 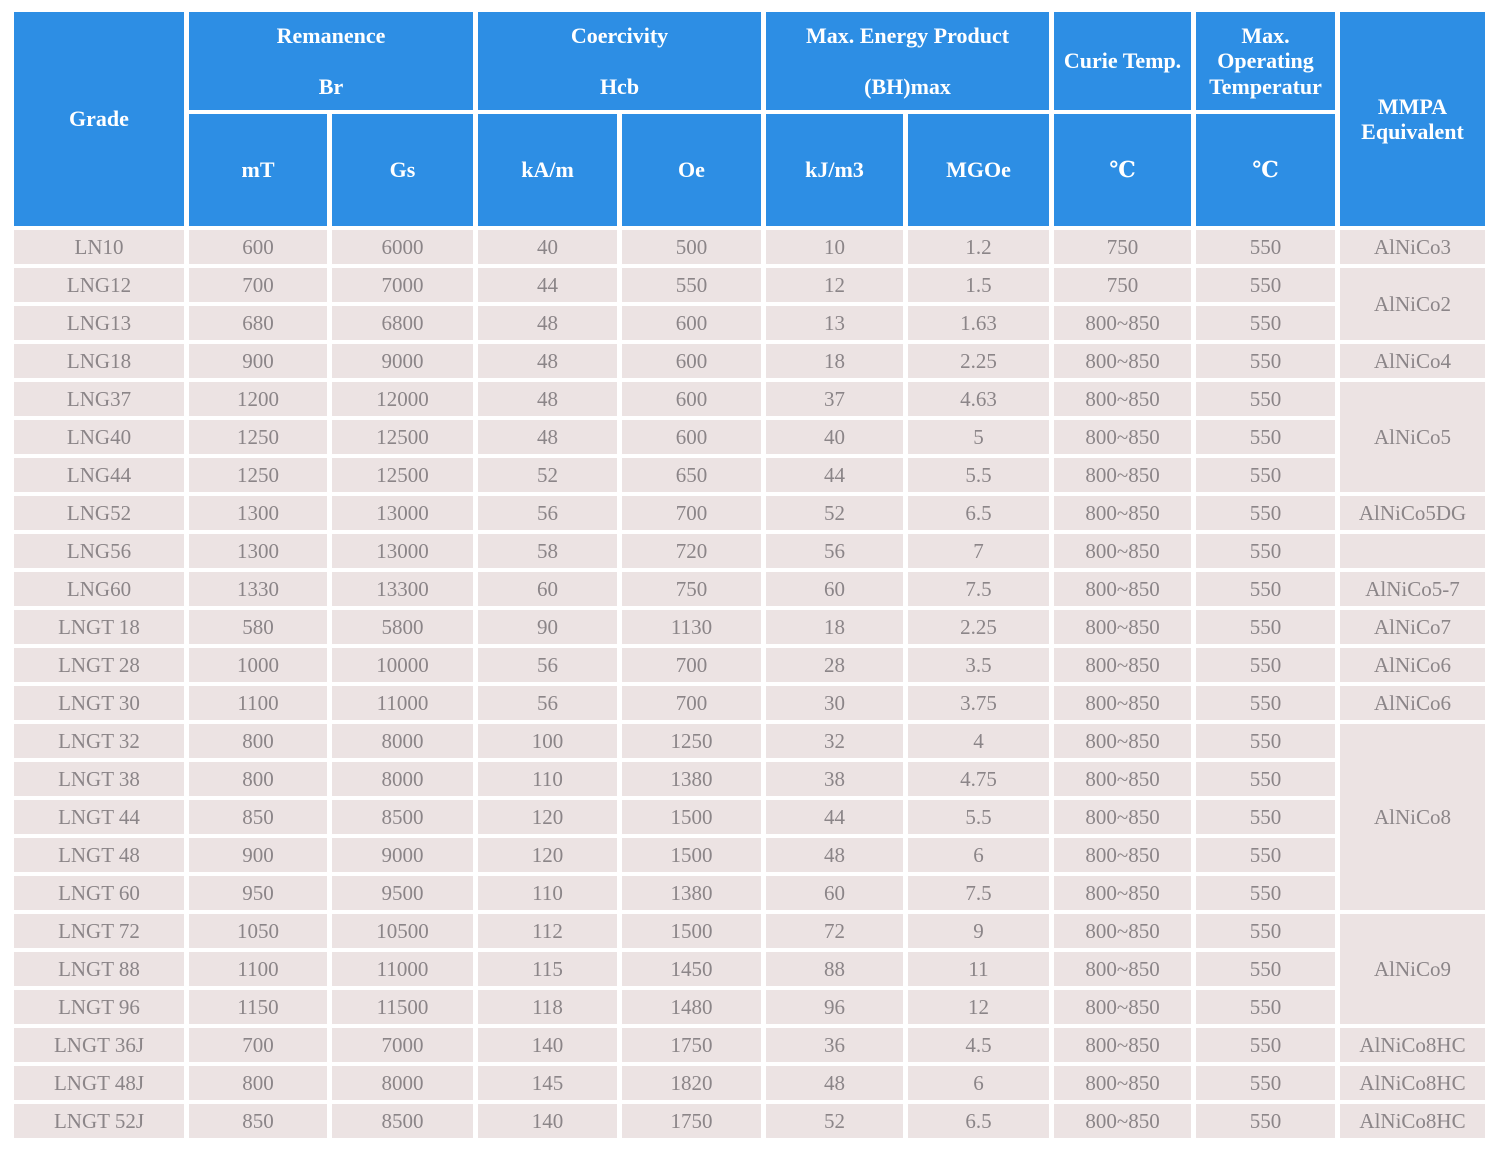 I want to click on header-row-units: mT Gs kA/m Oe kJ/m3 MGOe ℃ ℃, so click(x=749, y=170).